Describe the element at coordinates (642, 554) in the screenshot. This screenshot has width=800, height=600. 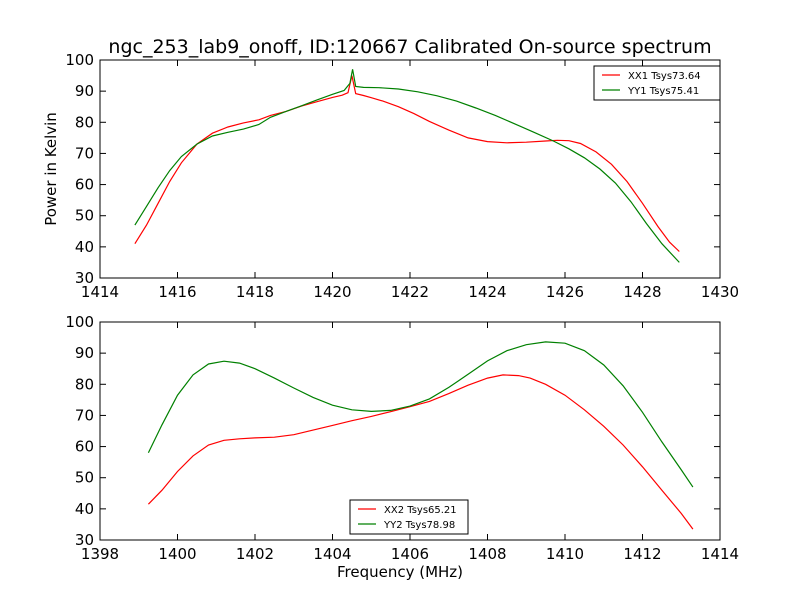
I see `x-tick-label: 1412` at that location.